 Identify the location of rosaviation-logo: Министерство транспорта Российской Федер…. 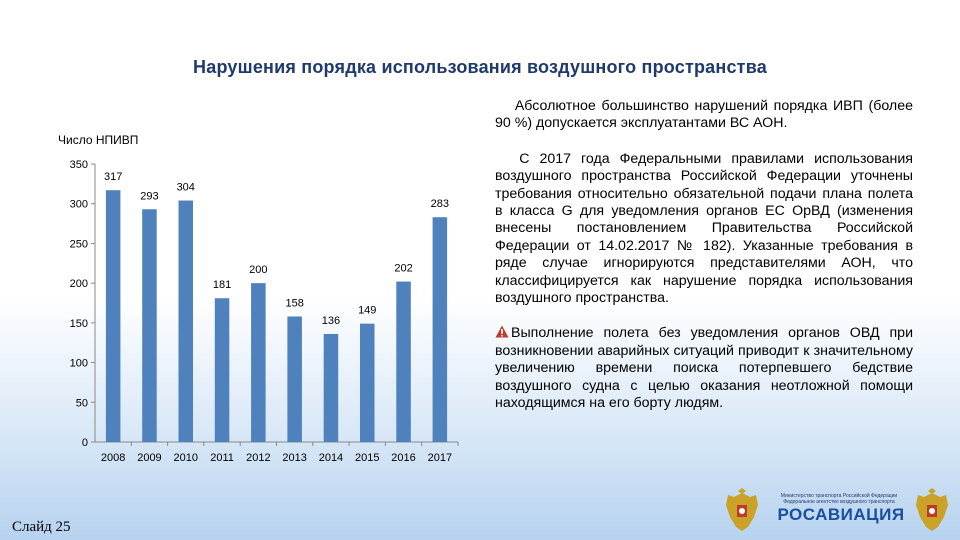
(838, 512).